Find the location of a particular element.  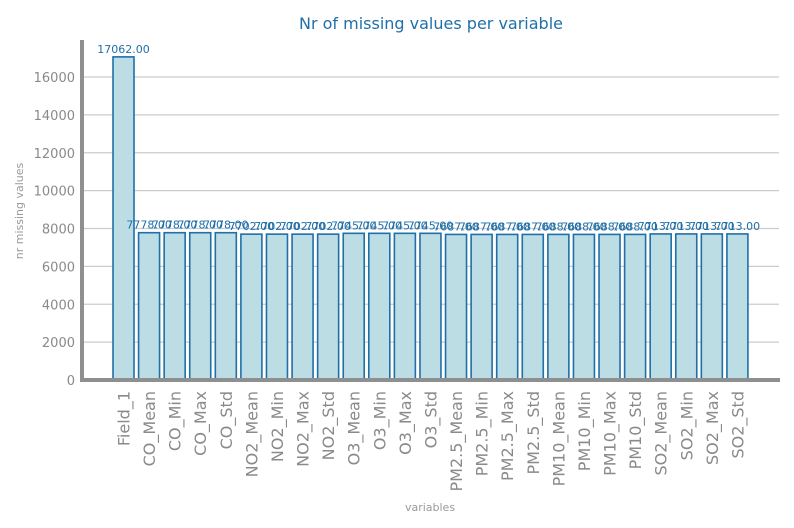

bar-SO2_Min is located at coordinates (686, 307).